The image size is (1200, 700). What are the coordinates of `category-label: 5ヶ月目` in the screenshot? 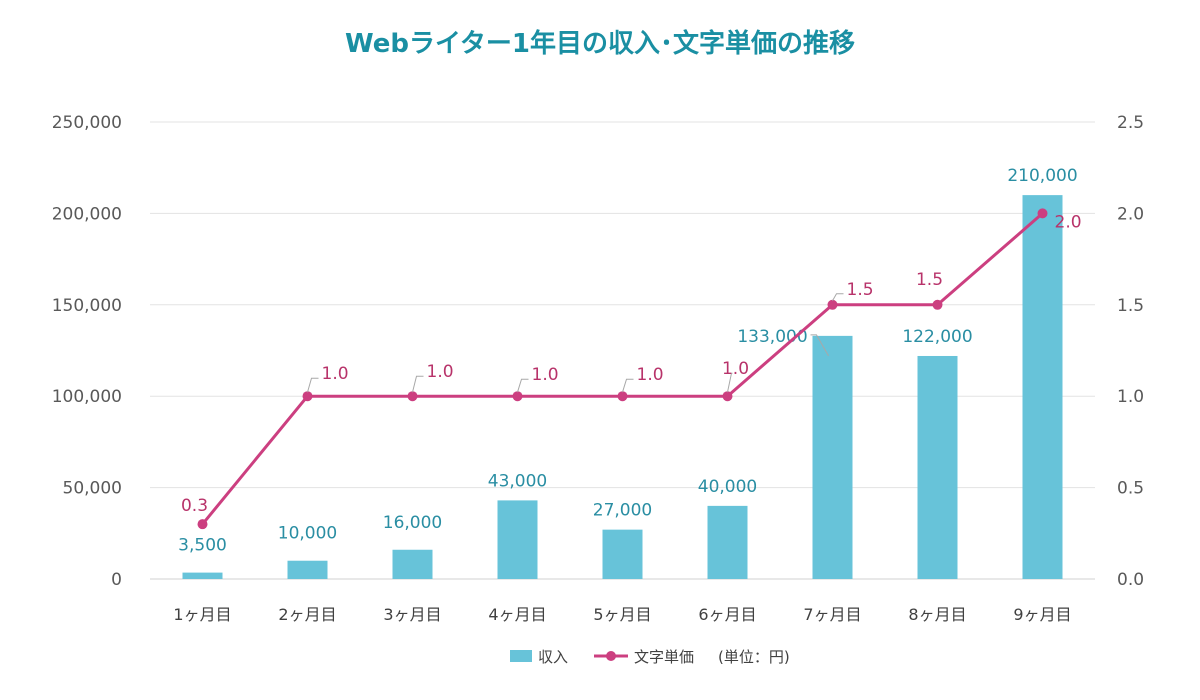 It's located at (622, 614).